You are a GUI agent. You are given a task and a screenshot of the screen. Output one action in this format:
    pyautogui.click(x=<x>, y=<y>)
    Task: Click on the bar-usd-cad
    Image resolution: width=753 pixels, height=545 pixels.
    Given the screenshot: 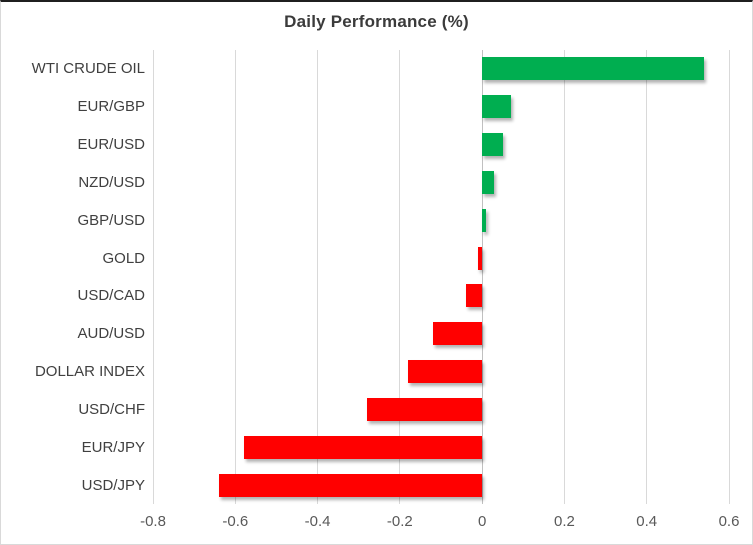 What is the action you would take?
    pyautogui.click(x=474, y=296)
    